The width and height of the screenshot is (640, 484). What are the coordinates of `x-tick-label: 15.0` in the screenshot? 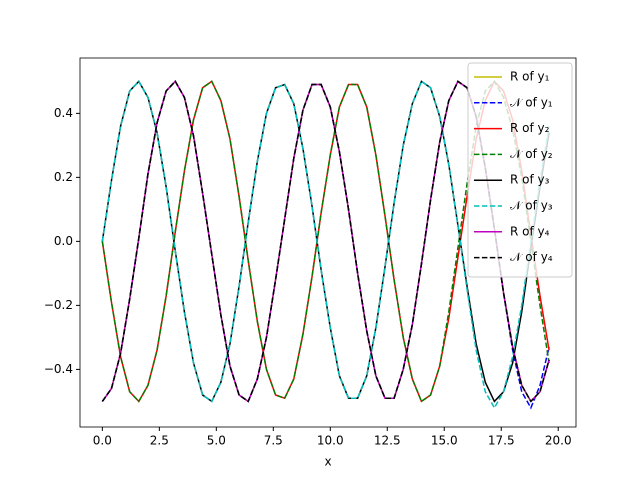 It's located at (444, 441).